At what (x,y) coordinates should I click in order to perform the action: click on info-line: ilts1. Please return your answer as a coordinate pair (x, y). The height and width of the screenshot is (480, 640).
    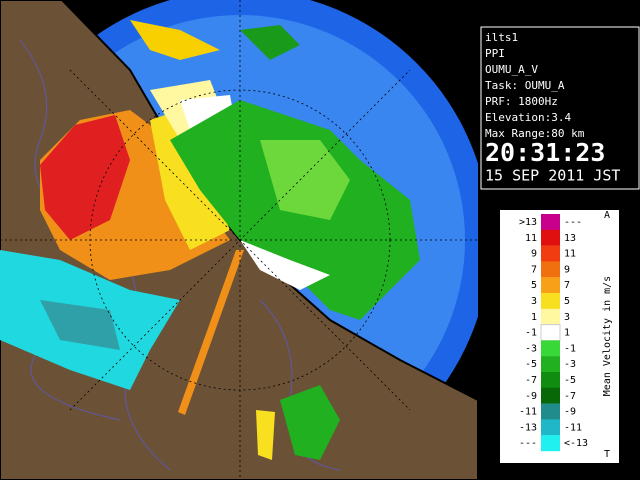
    Looking at the image, I should click on (501, 37).